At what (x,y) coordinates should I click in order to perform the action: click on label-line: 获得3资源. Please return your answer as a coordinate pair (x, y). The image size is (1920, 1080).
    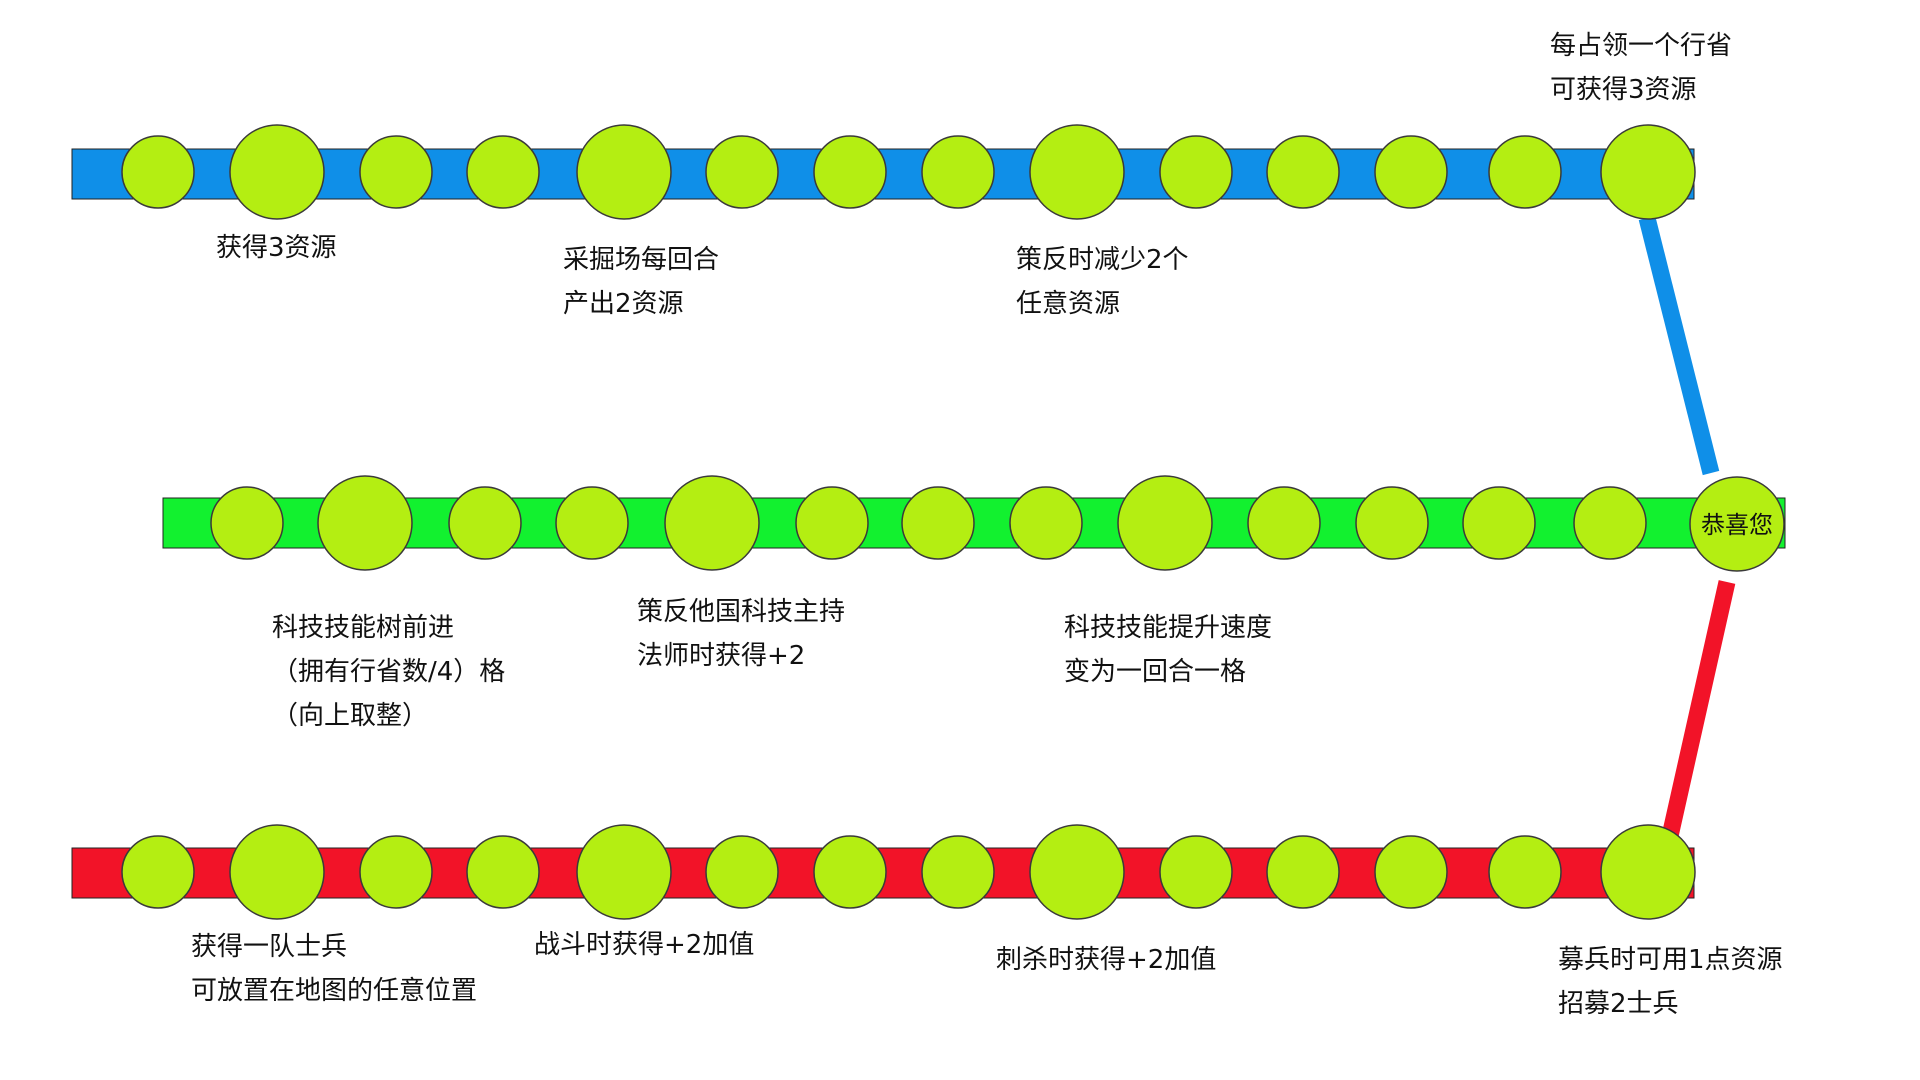
    Looking at the image, I should click on (276, 248).